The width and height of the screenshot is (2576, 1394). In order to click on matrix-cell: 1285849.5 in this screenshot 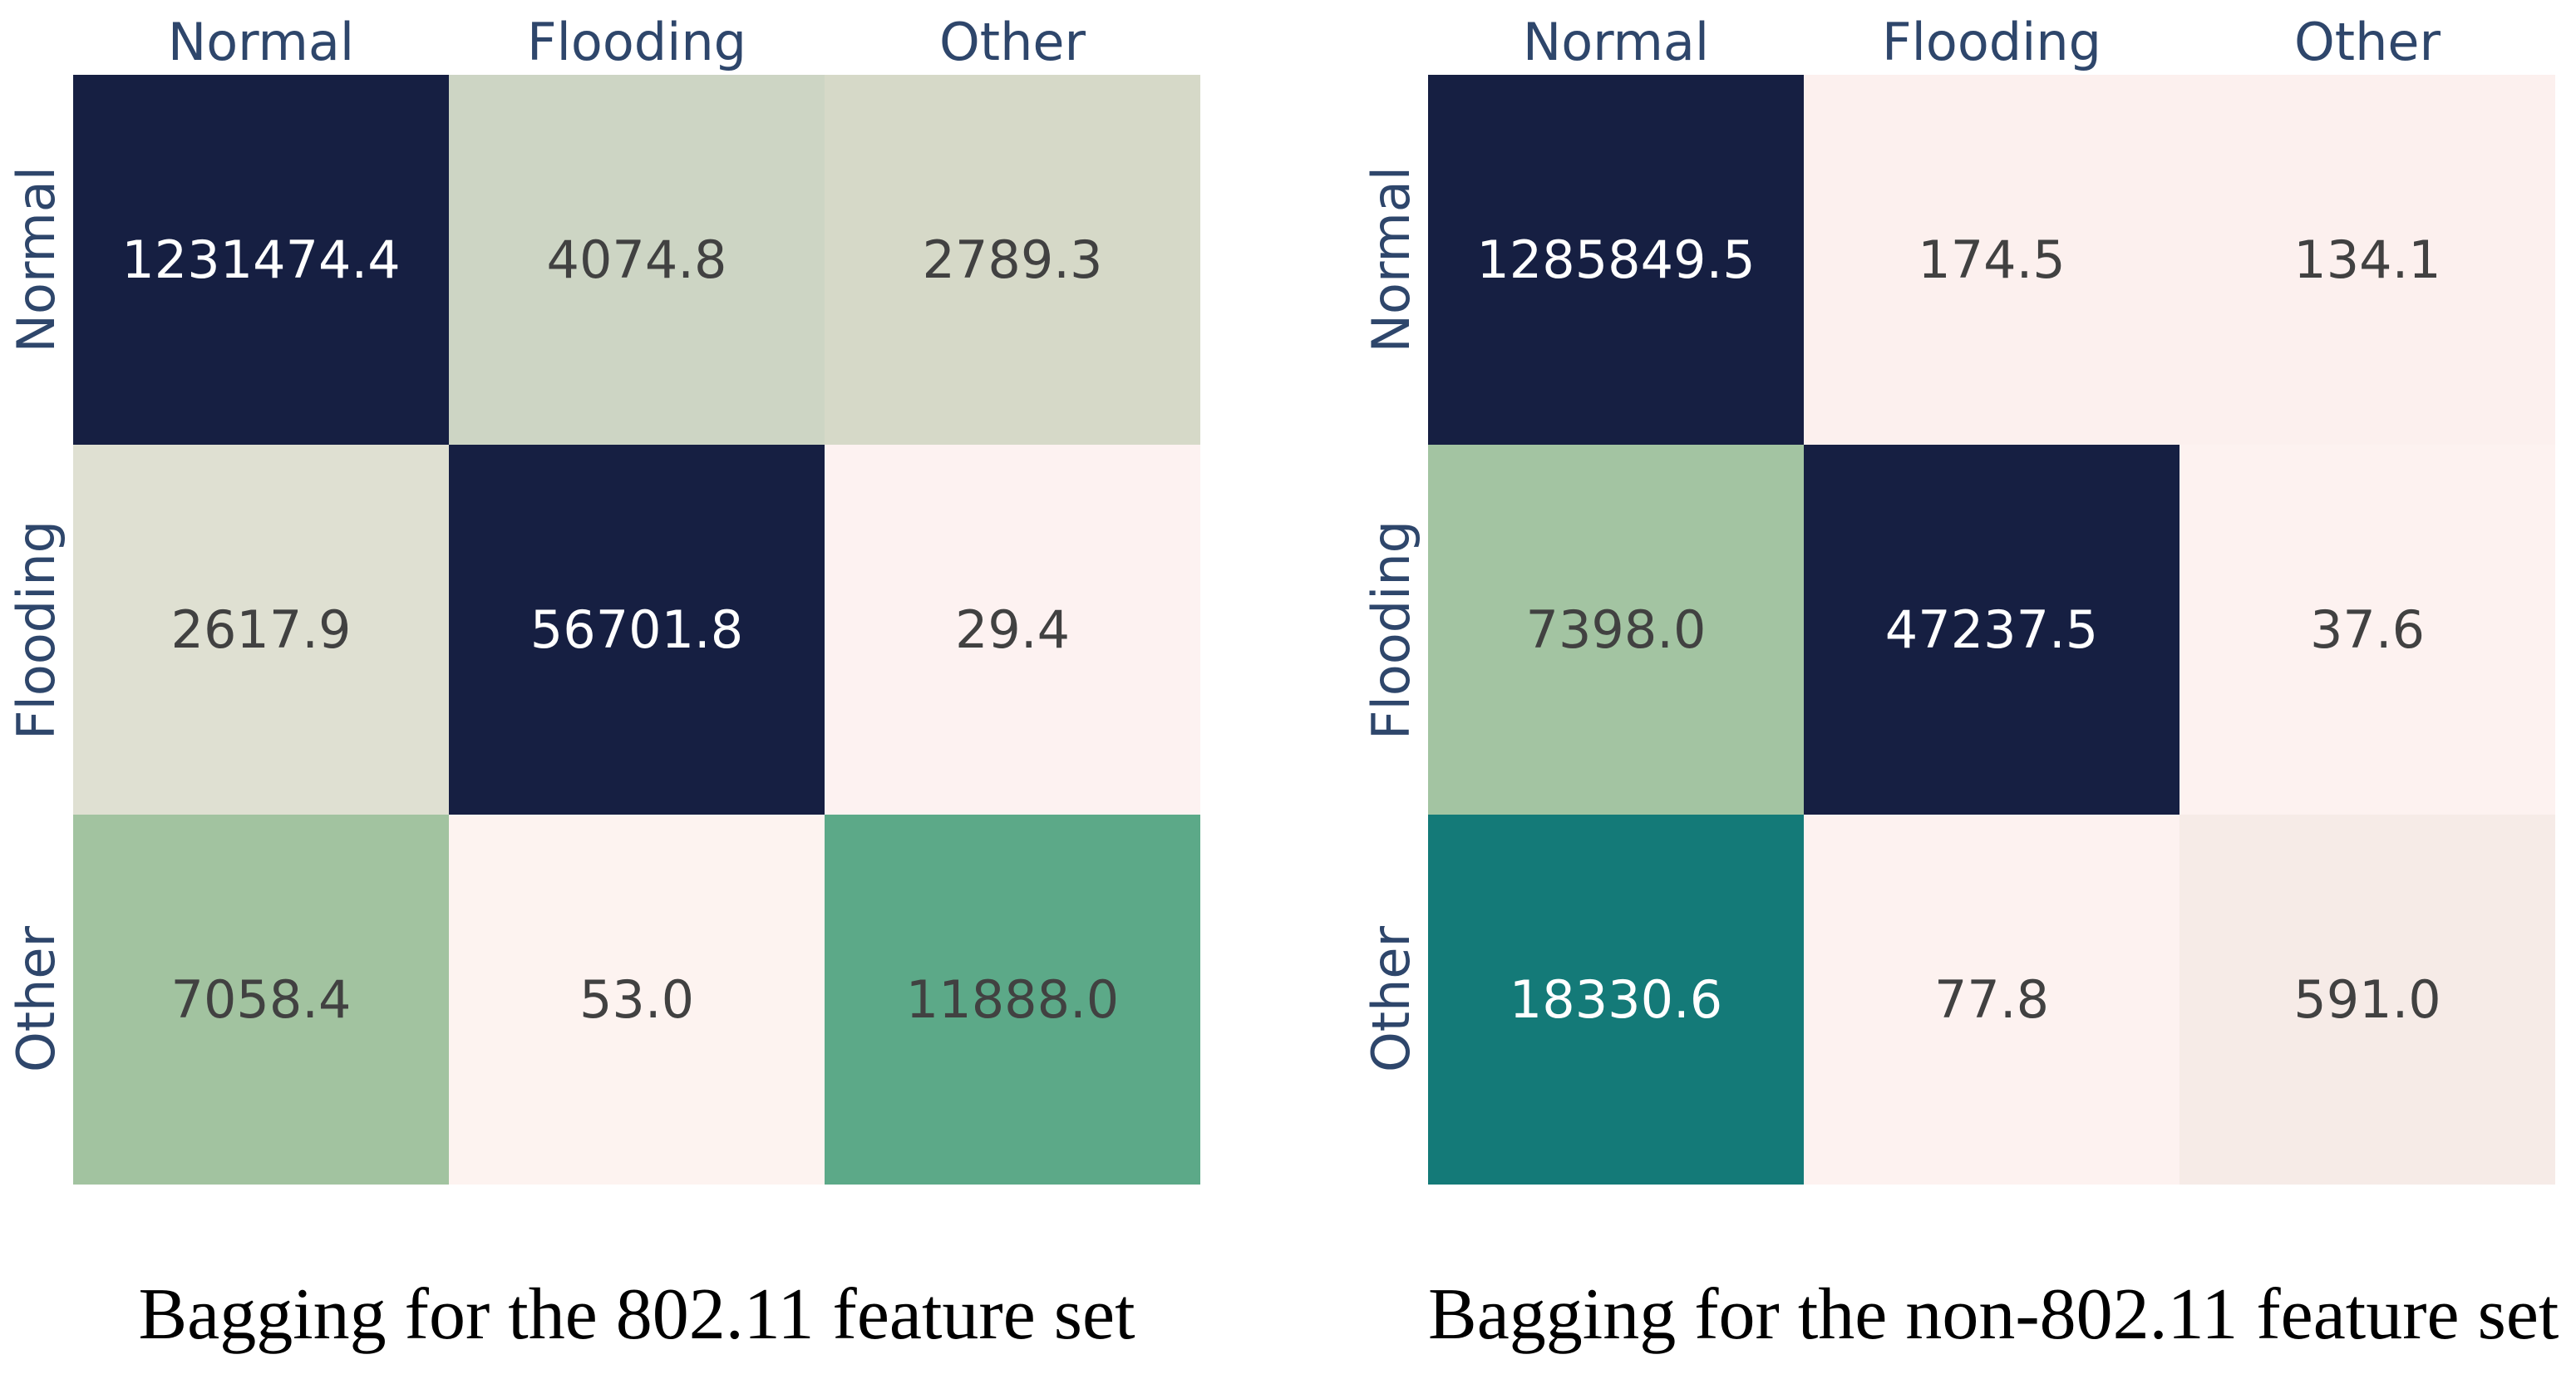, I will do `click(1616, 260)`.